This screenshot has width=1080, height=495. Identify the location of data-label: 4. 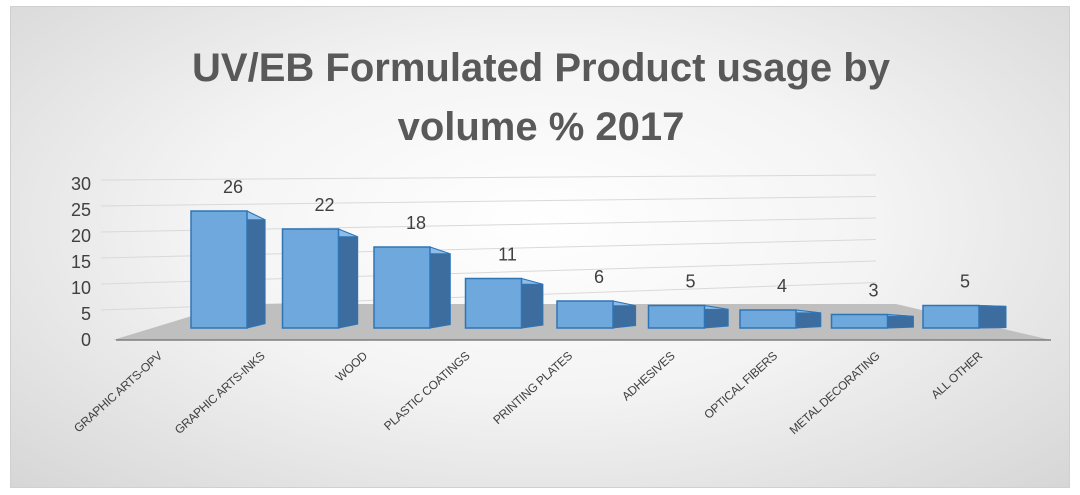
(782, 286).